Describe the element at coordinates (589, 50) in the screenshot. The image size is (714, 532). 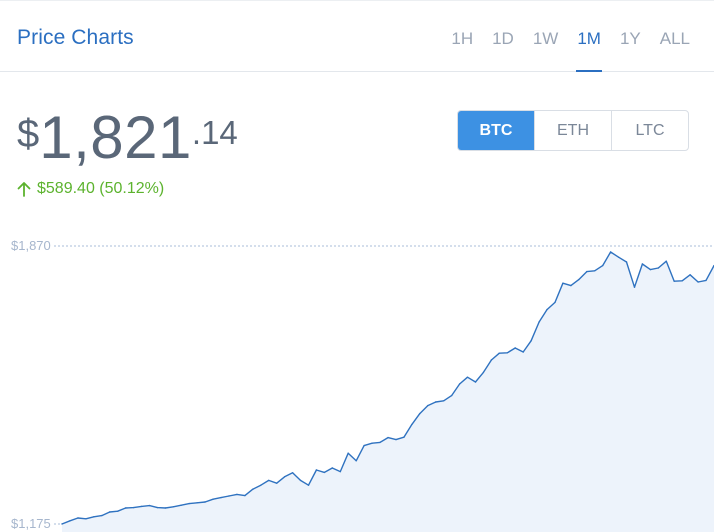
I see `tab-1m: 1M` at that location.